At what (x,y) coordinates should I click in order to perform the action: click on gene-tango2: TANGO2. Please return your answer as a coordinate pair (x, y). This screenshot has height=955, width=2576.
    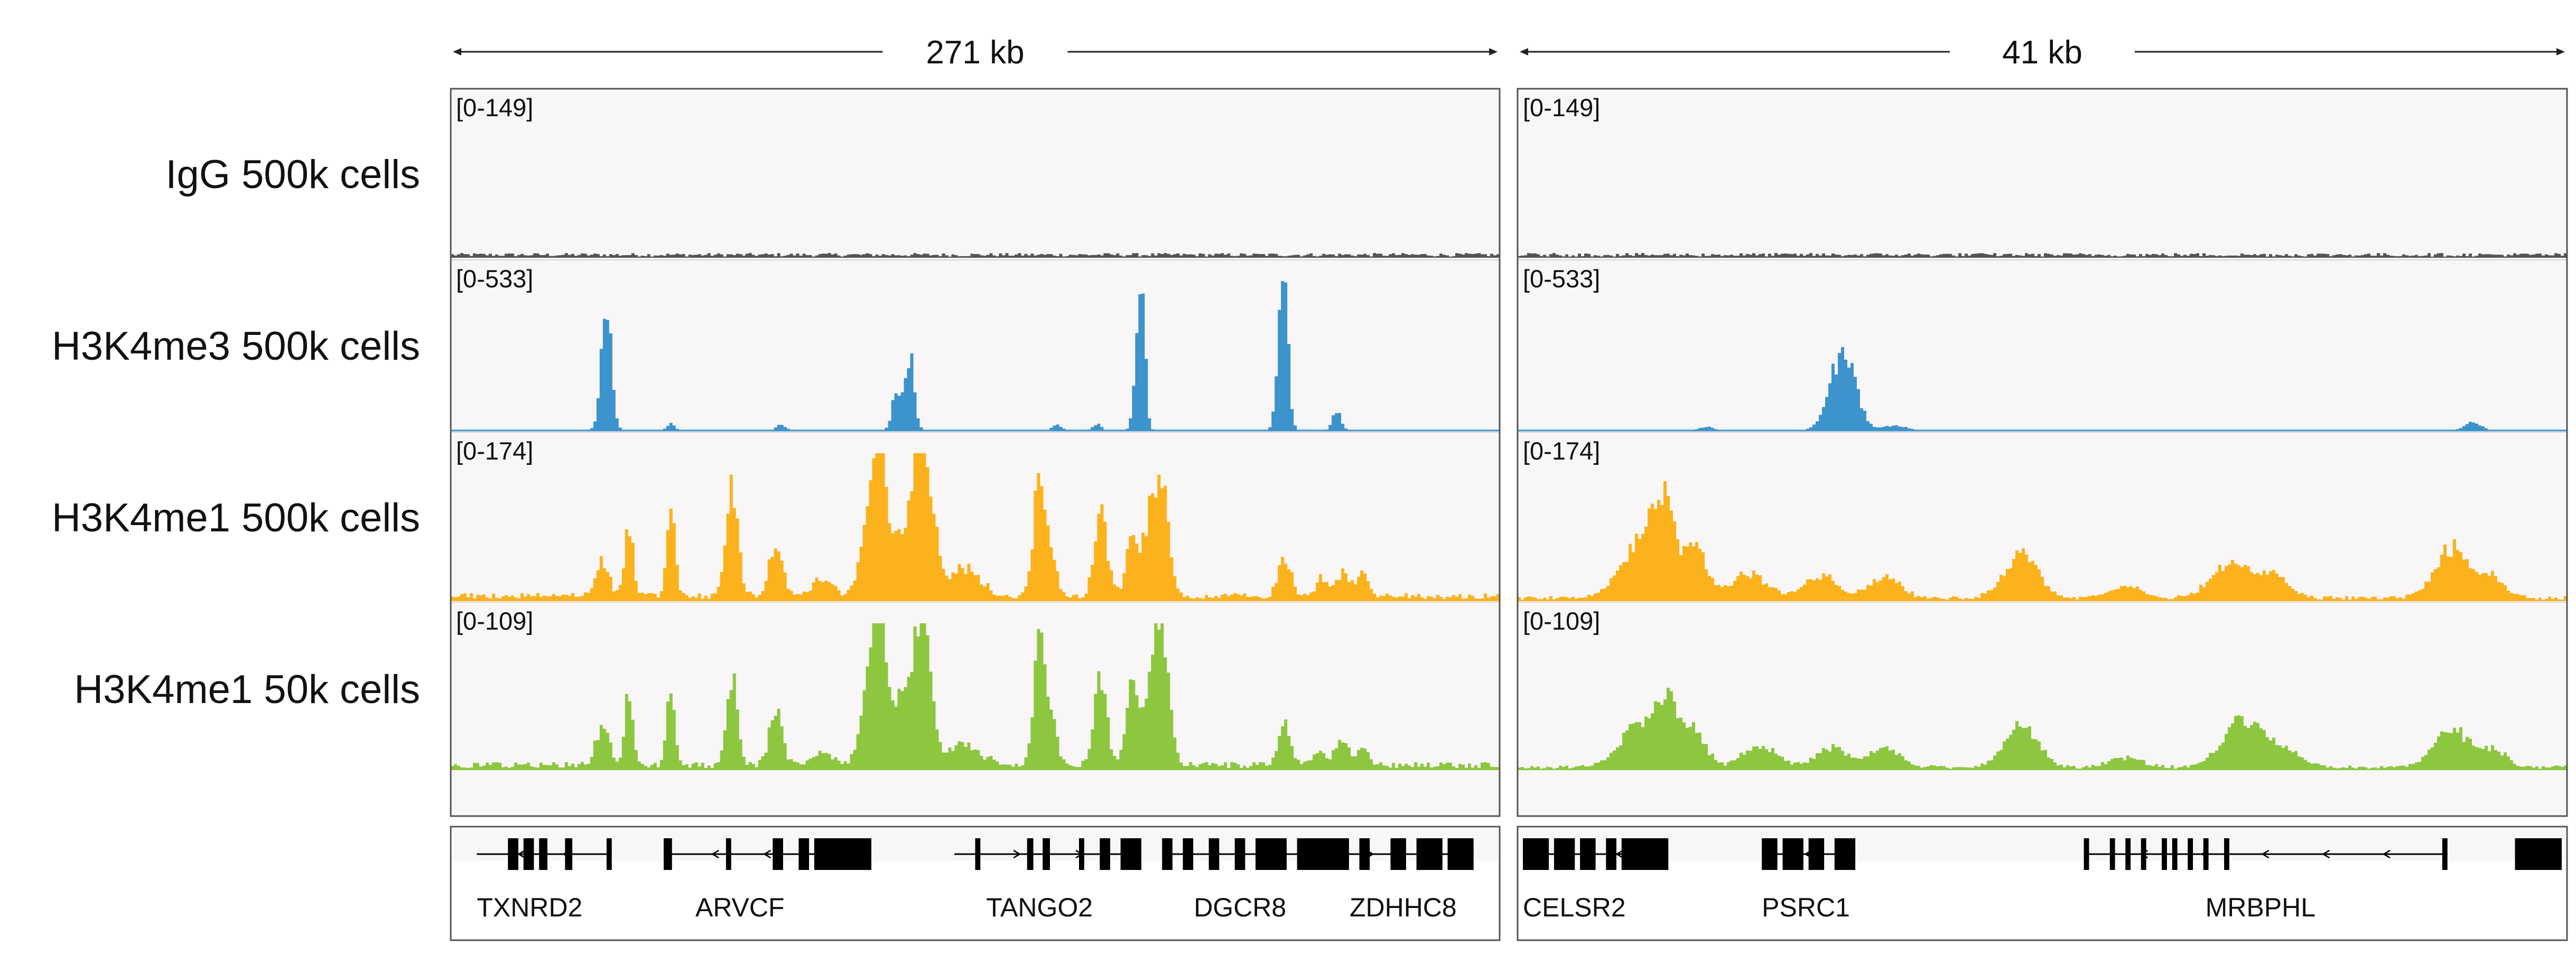
    Looking at the image, I should click on (1047, 880).